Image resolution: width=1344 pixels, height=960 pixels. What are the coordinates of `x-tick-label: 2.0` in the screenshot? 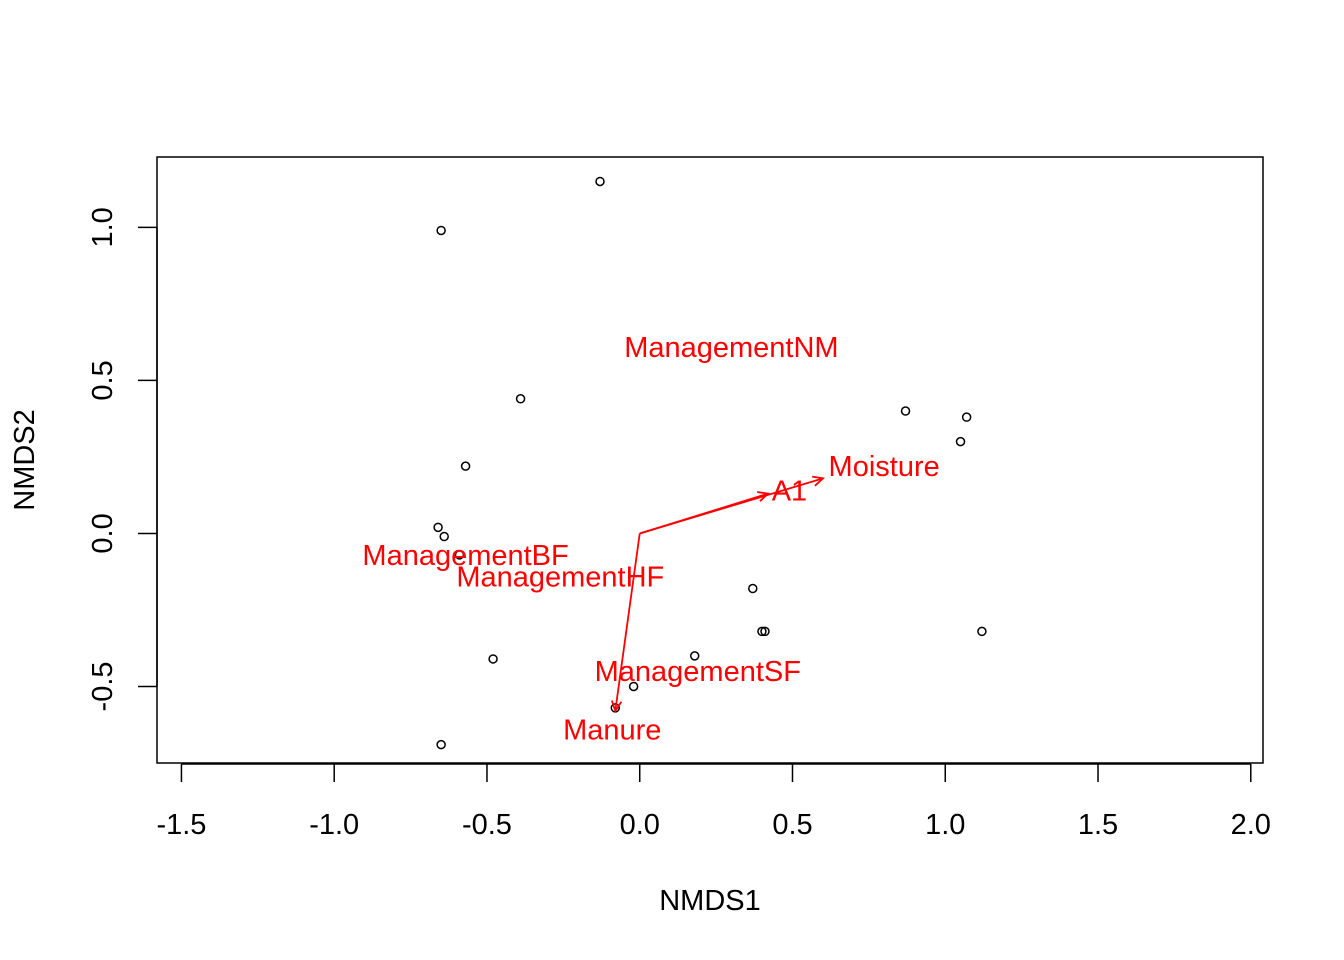 It's located at (1251, 825).